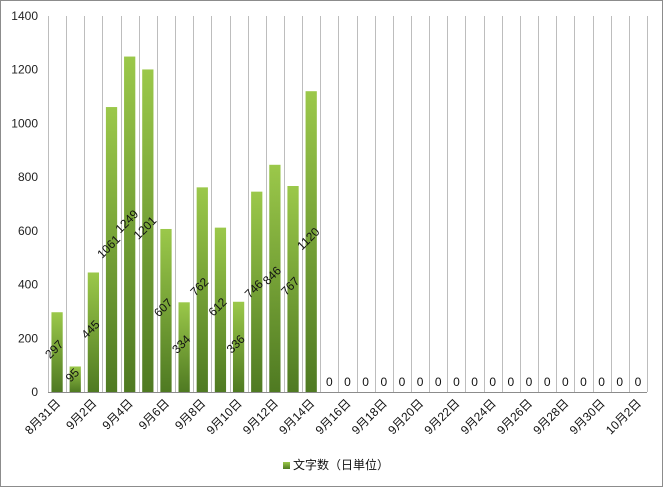 Image resolution: width=663 pixels, height=488 pixels. I want to click on y-tick-label: 400, so click(28, 285).